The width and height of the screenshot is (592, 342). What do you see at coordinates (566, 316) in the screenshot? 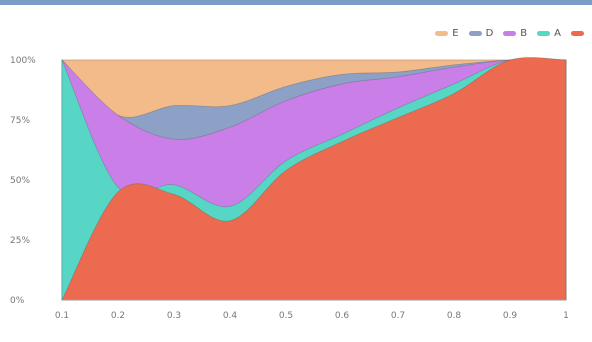
I see `x-tick-label: 1` at bounding box center [566, 316].